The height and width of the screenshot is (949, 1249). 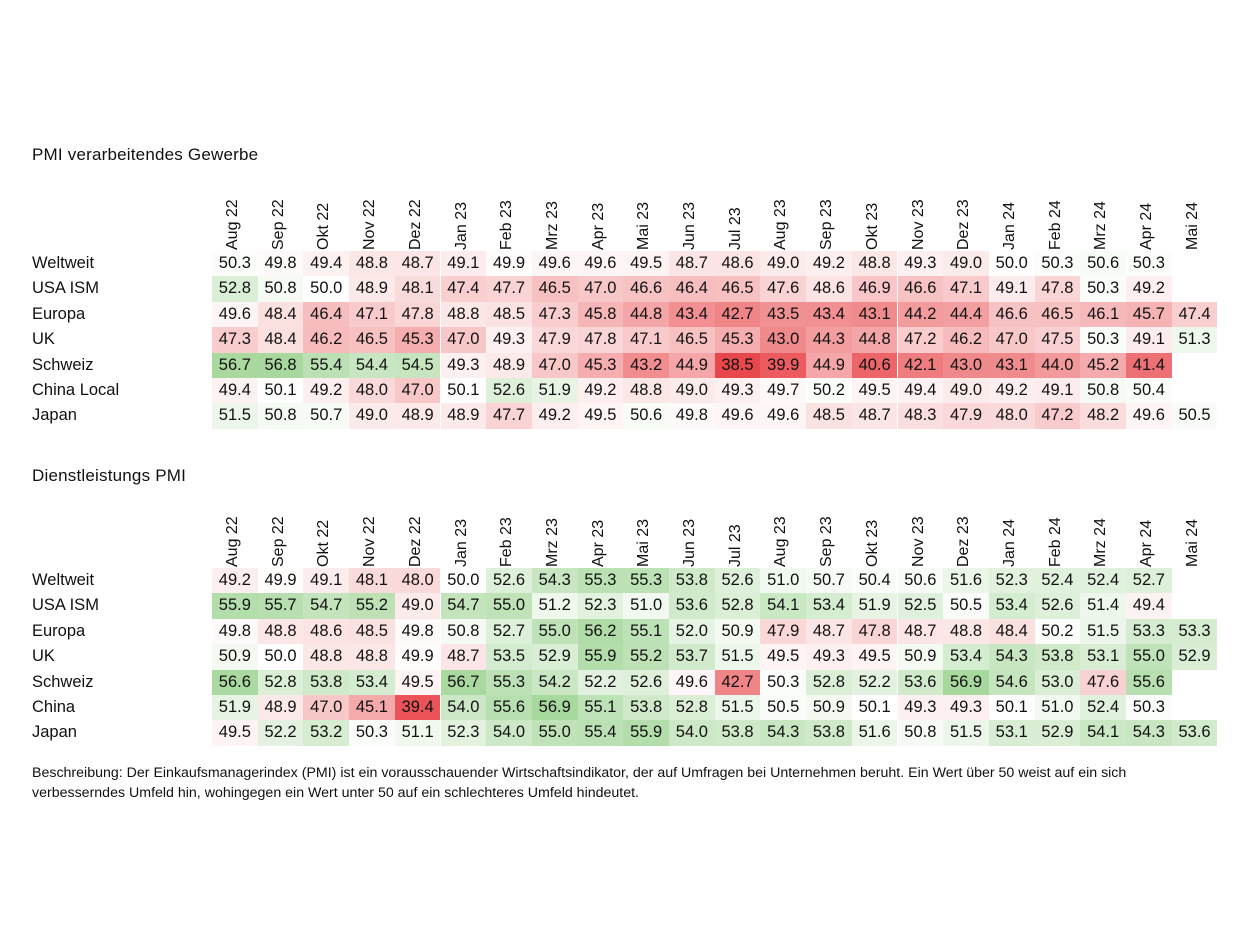 I want to click on column-header-label: Nov 23, so click(x=918, y=541).